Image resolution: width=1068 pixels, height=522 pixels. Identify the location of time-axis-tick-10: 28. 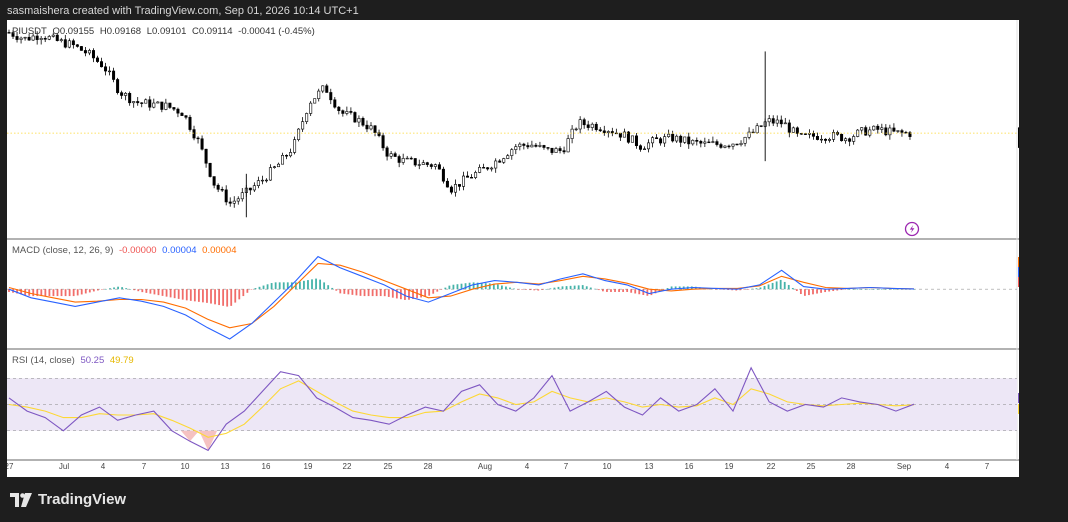
(428, 466).